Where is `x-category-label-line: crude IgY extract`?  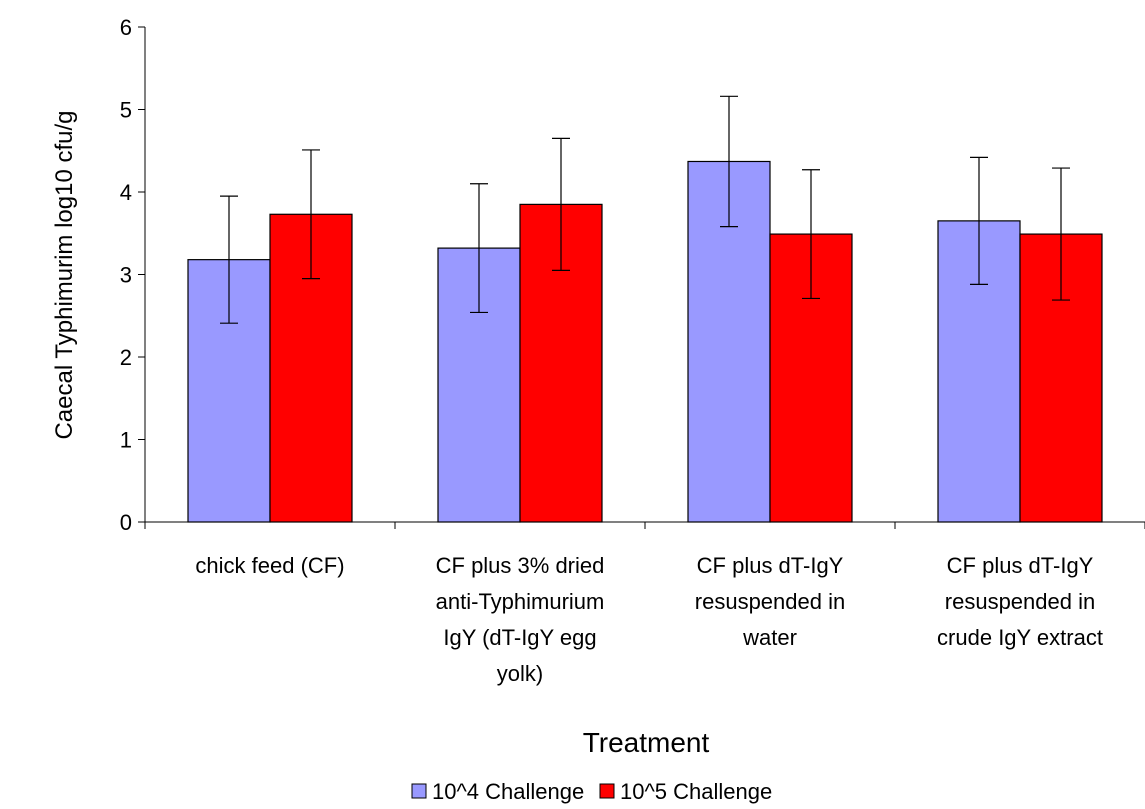 x-category-label-line: crude IgY extract is located at coordinates (1020, 637).